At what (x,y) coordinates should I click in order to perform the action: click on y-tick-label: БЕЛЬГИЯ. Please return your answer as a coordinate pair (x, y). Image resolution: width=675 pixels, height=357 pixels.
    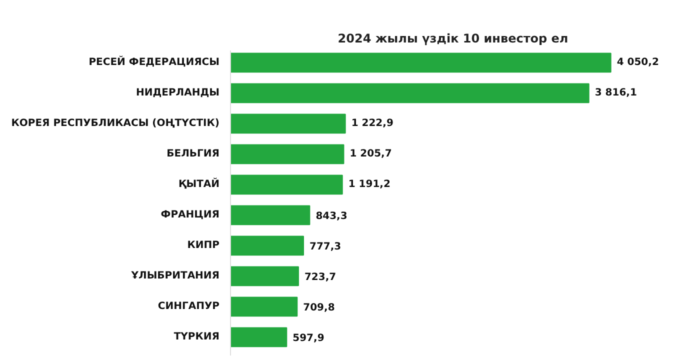
    Looking at the image, I should click on (193, 154).